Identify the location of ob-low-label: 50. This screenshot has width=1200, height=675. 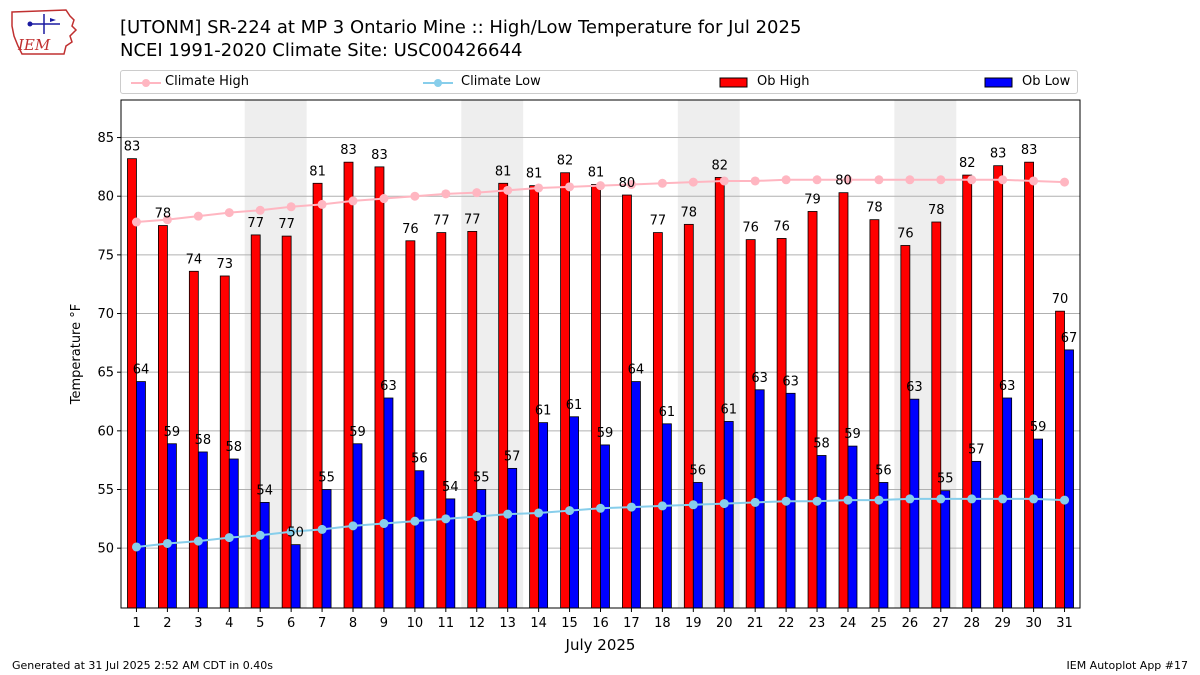
(295, 533).